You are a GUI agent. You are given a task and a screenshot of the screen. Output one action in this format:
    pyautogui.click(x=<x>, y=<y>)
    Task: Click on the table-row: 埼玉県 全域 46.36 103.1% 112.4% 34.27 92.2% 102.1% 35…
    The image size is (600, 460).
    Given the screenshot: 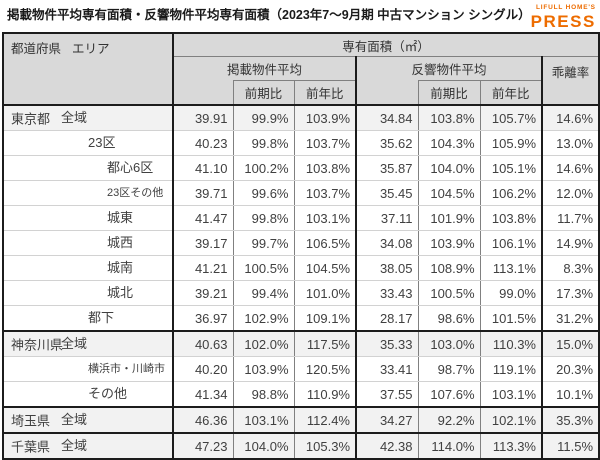 What is the action you would take?
    pyautogui.click(x=301, y=420)
    